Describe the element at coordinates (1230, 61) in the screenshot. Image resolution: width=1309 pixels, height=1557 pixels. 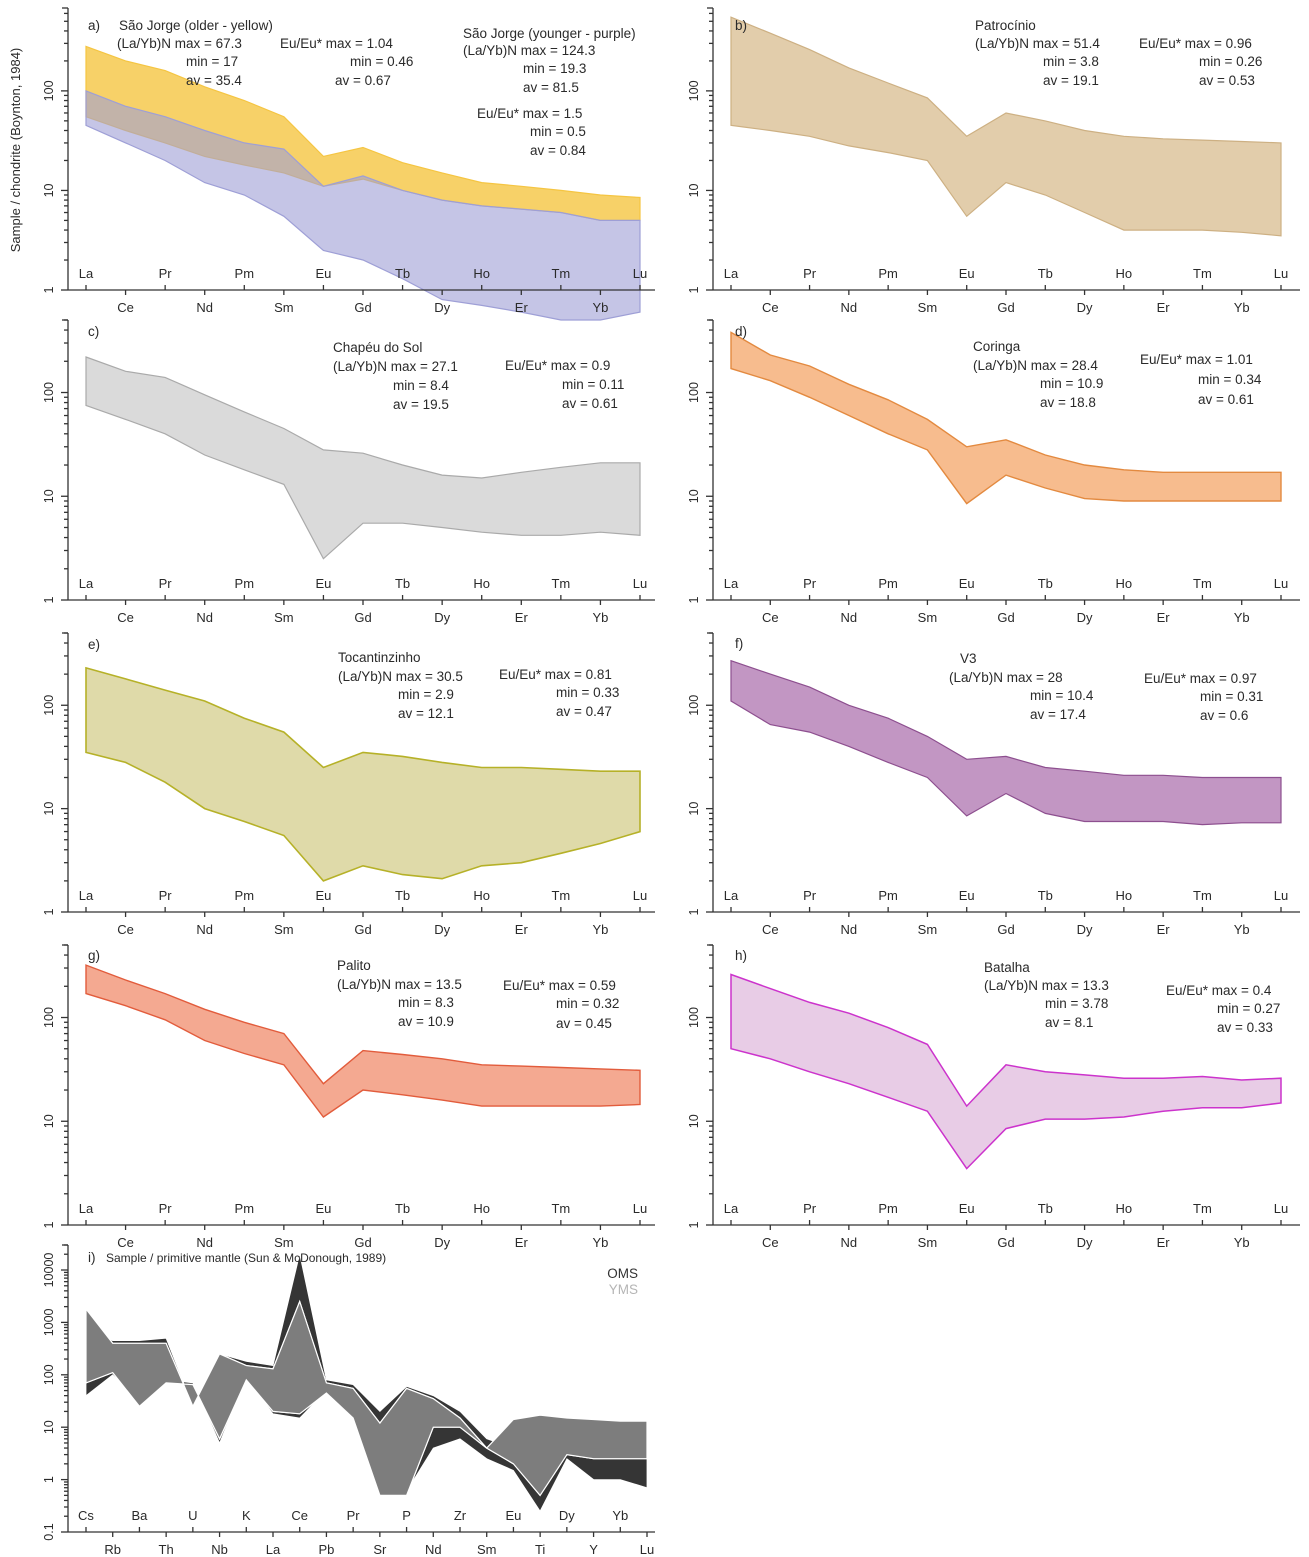
I see `annotation-text: min = 0.26` at that location.